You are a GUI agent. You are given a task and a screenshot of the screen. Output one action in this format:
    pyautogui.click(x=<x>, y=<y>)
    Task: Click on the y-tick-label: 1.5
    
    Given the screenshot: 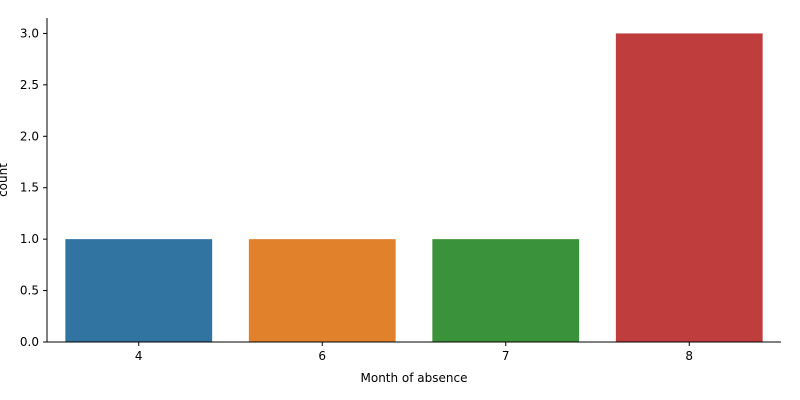 What is the action you would take?
    pyautogui.click(x=29, y=188)
    